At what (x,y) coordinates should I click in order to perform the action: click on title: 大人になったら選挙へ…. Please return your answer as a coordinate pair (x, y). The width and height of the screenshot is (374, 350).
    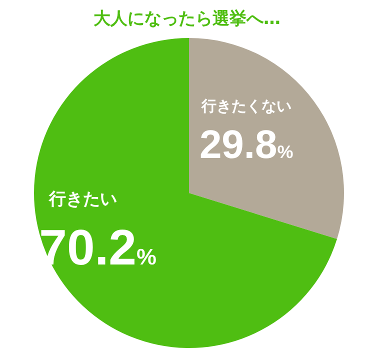
    Looking at the image, I should click on (187, 19).